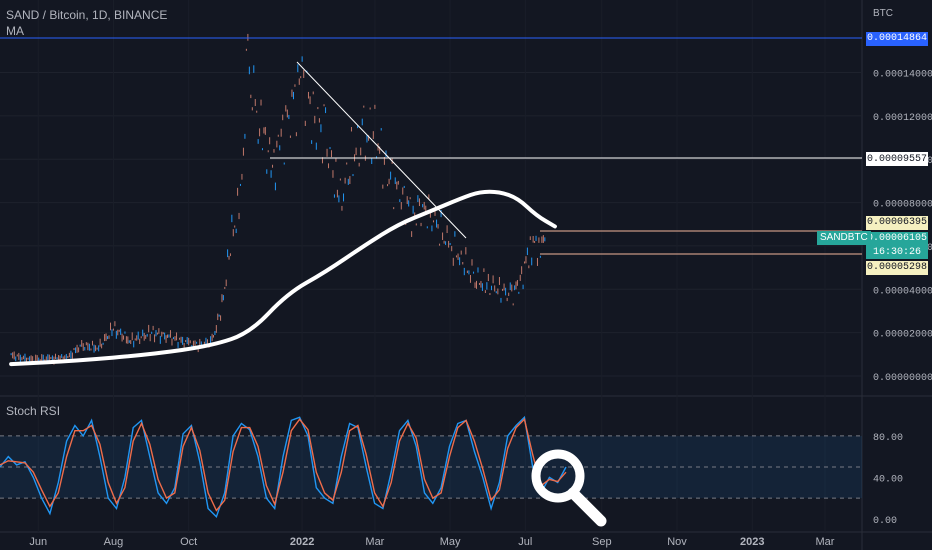 The width and height of the screenshot is (932, 550). I want to click on y-tick-label: 0.00008000, so click(902, 205).